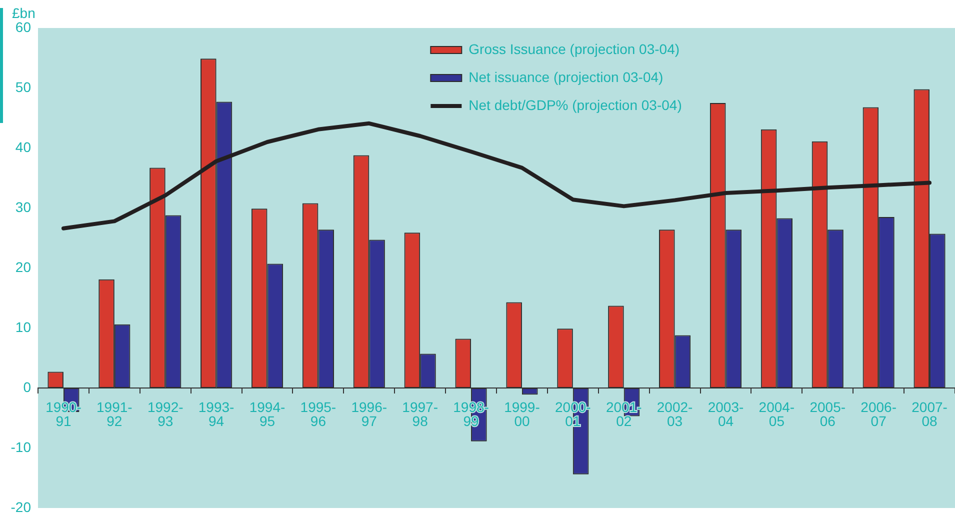 The image size is (955, 514). What do you see at coordinates (21, 506) in the screenshot?
I see `y-tick-label: -20` at bounding box center [21, 506].